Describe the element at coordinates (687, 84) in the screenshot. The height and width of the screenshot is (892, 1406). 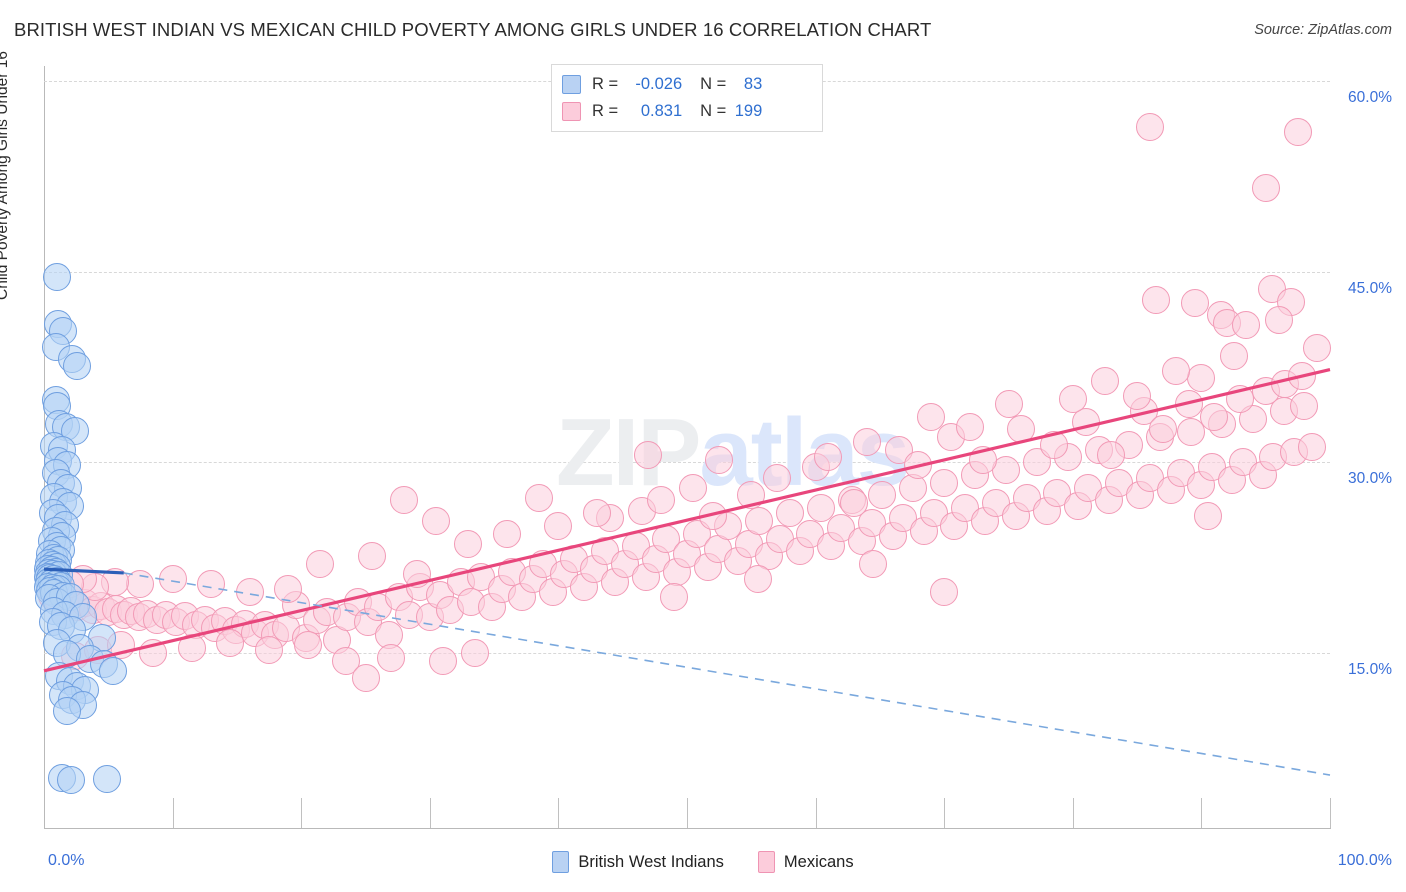
I see `stats-row-british-west-indians: R = -0.026 N = 83` at that location.